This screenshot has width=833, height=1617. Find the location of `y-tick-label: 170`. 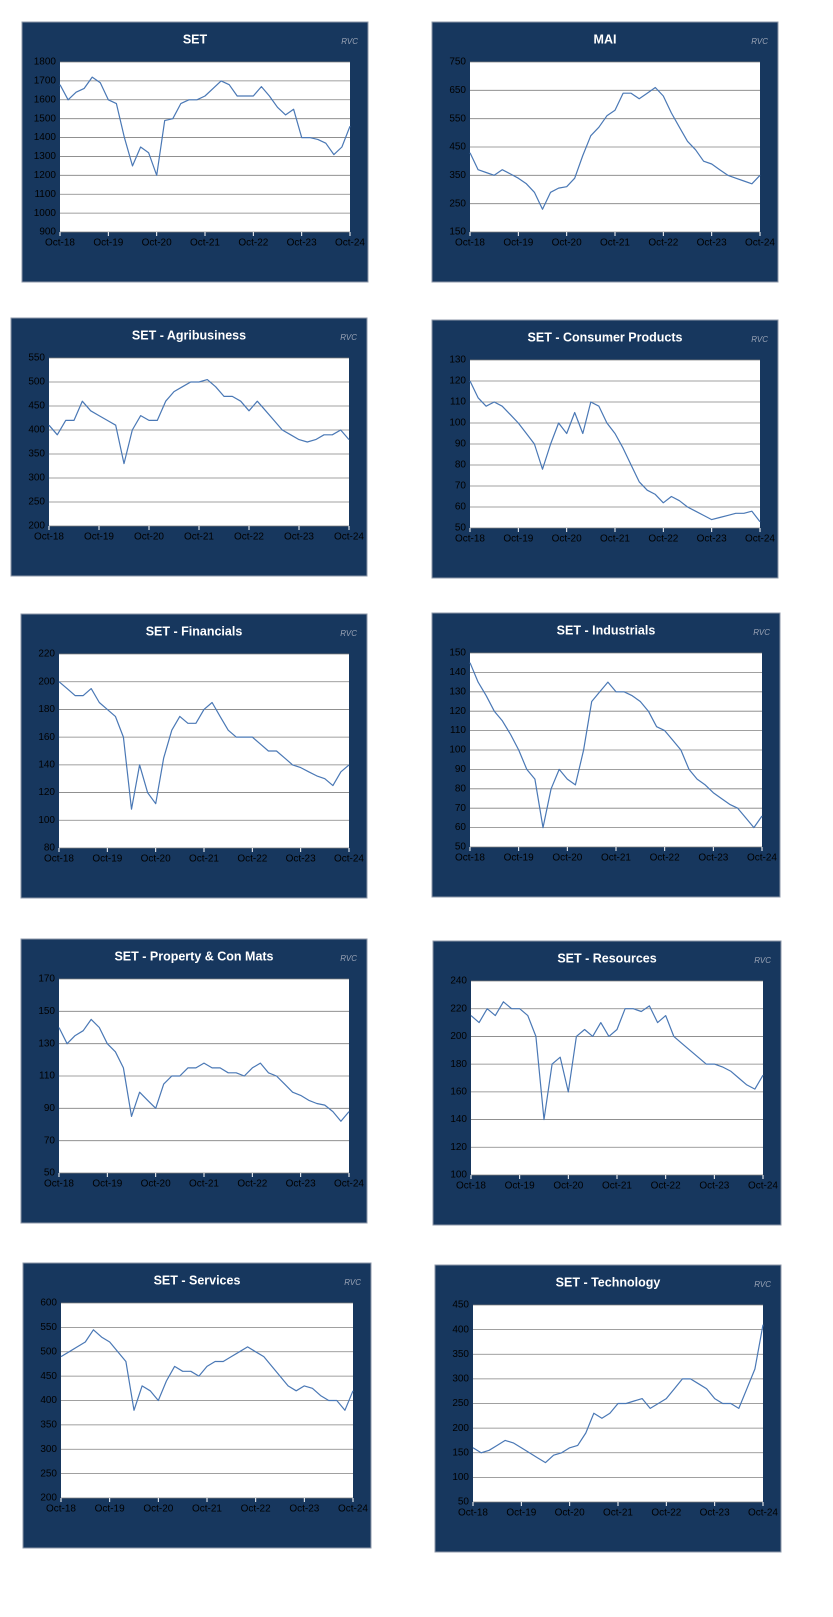

y-tick-label: 170 is located at coordinates (46, 979).